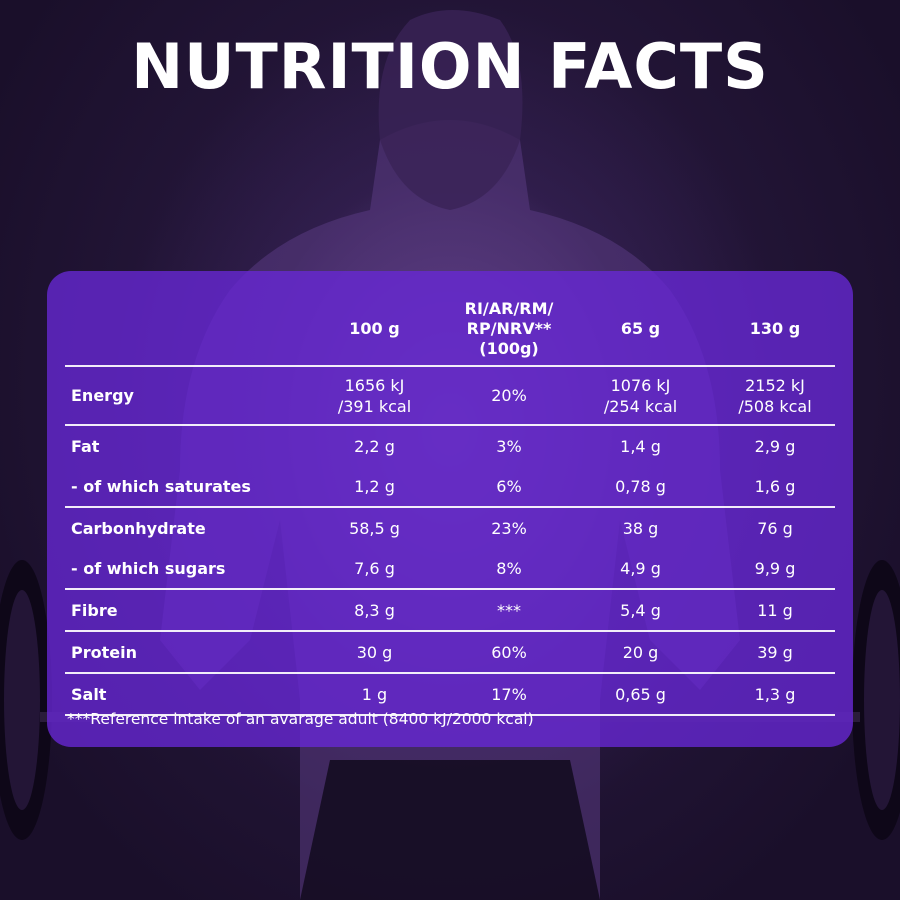  What do you see at coordinates (374, 487) in the screenshot?
I see `cell-100g: 1,2 g` at bounding box center [374, 487].